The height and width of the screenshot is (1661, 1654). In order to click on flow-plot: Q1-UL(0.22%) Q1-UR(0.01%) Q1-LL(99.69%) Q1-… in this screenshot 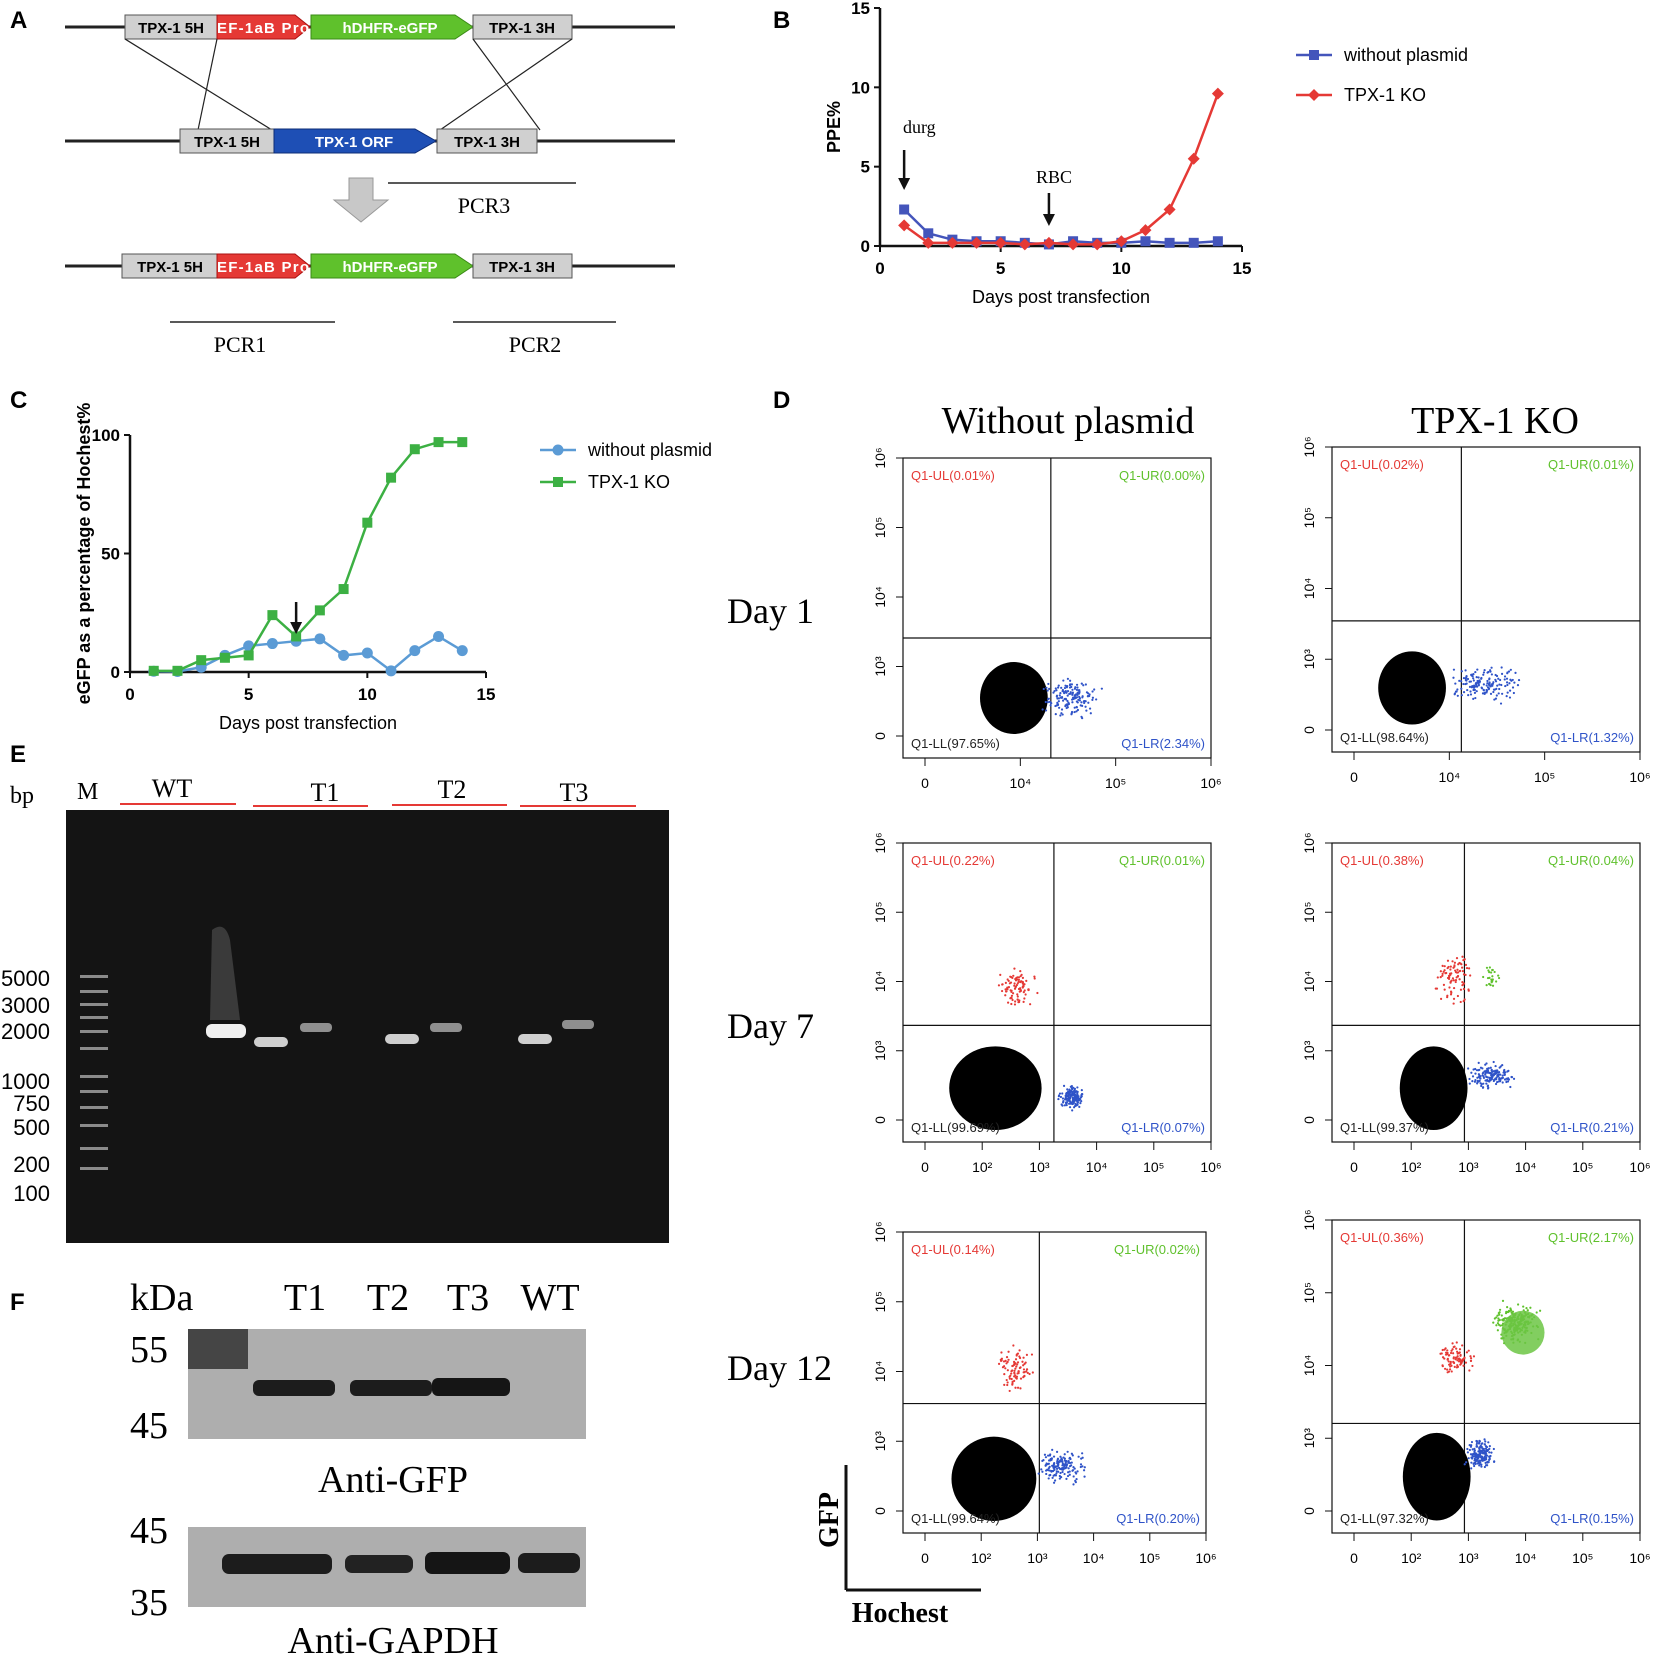, I will do `click(1047, 1003)`.